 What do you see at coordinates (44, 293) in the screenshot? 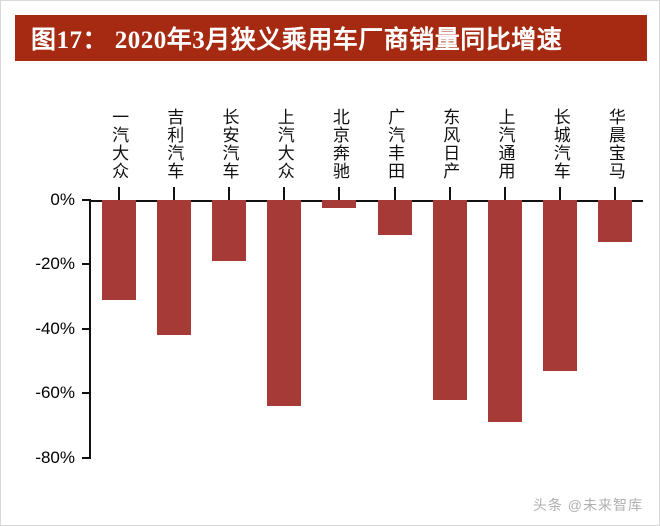
I see `y-axis-labels: 0% -20% -40% -60% -80%` at bounding box center [44, 293].